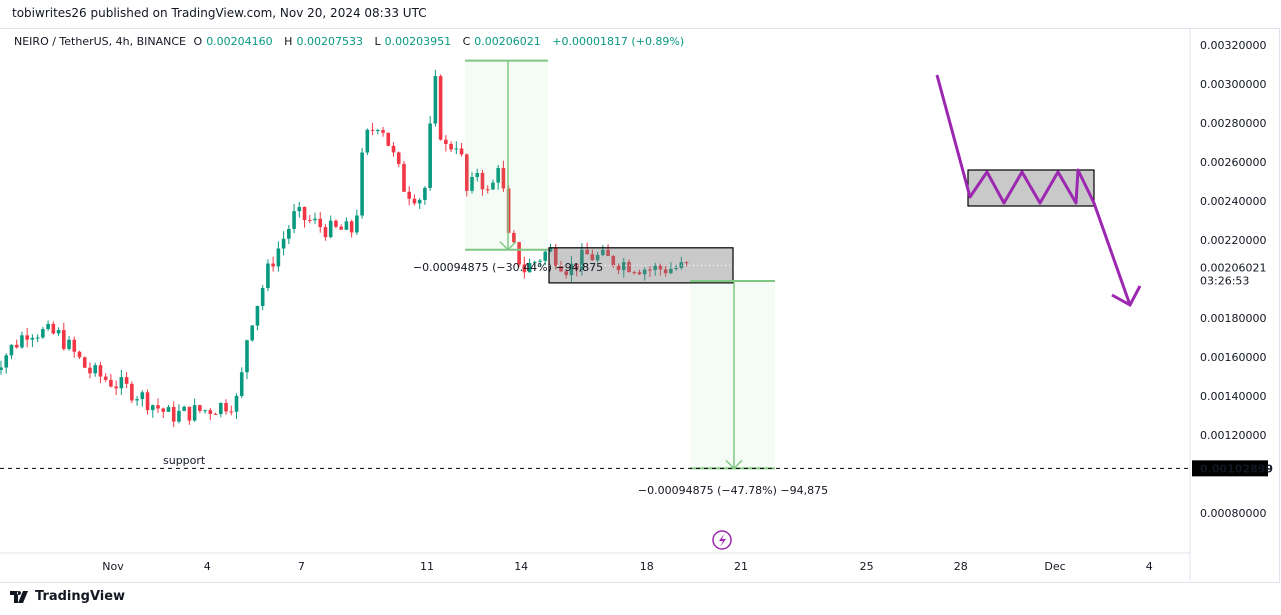  I want to click on price-tick-label: 0.00140000, so click(1233, 396).